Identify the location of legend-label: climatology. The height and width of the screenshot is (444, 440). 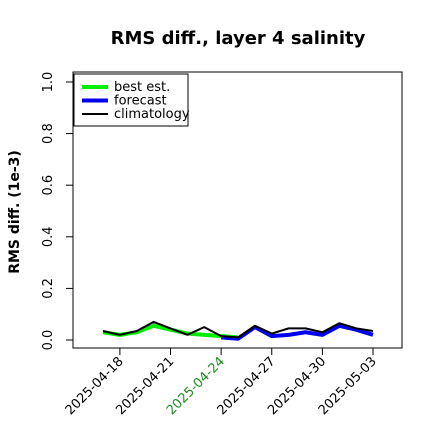
(152, 114).